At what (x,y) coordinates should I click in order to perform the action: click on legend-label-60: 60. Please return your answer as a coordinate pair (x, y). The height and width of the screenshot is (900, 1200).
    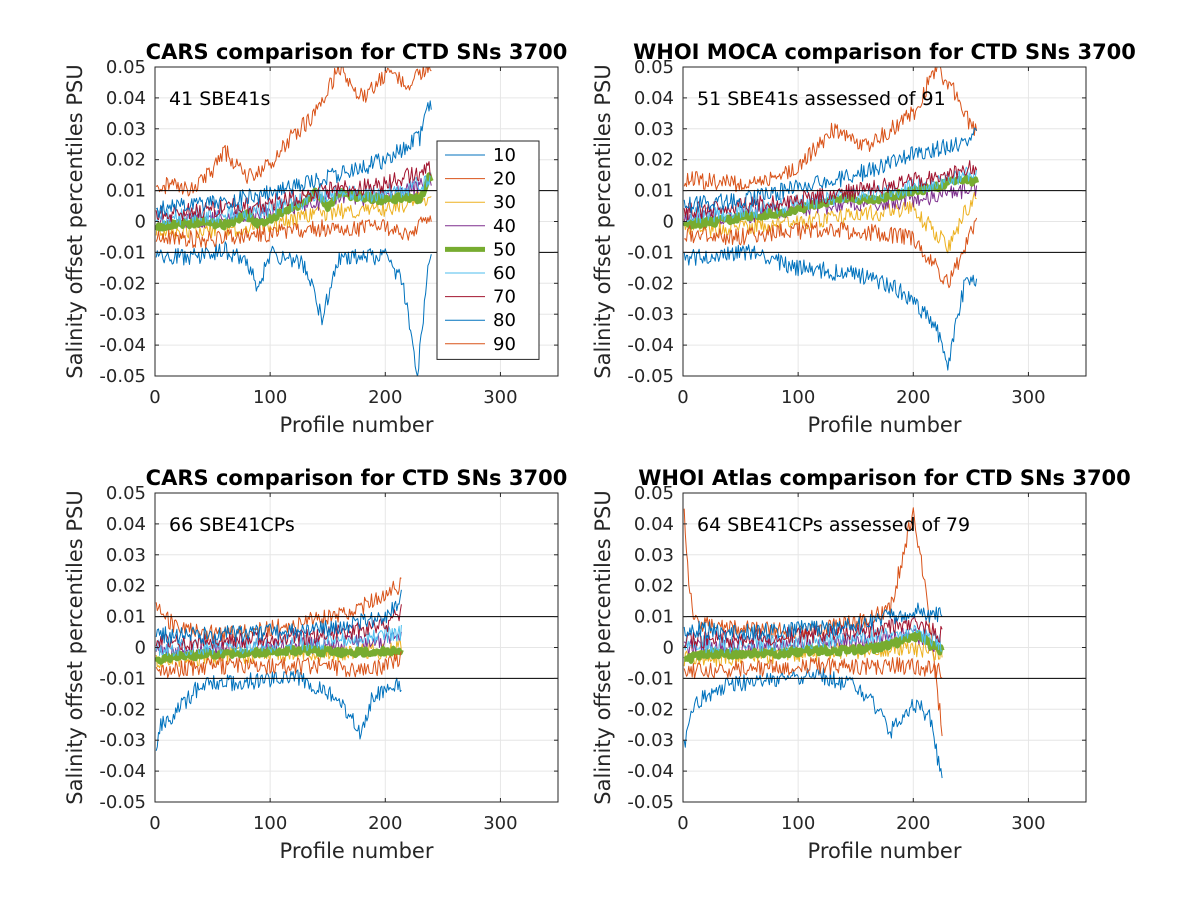
    Looking at the image, I should click on (504, 273).